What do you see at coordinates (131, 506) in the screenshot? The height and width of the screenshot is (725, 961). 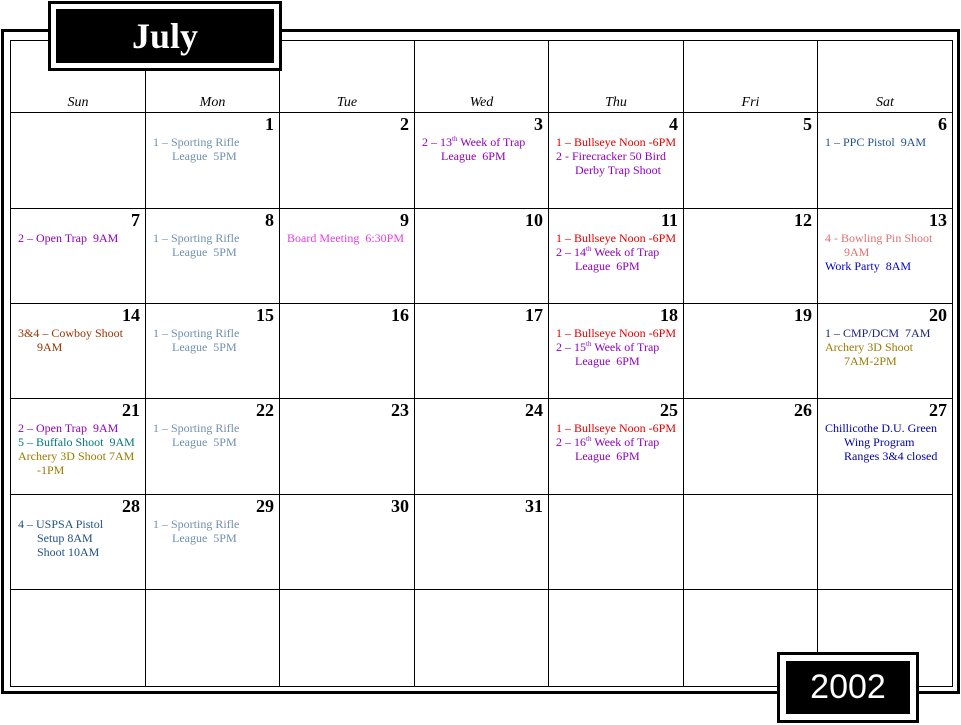 I see `day-number: 28` at bounding box center [131, 506].